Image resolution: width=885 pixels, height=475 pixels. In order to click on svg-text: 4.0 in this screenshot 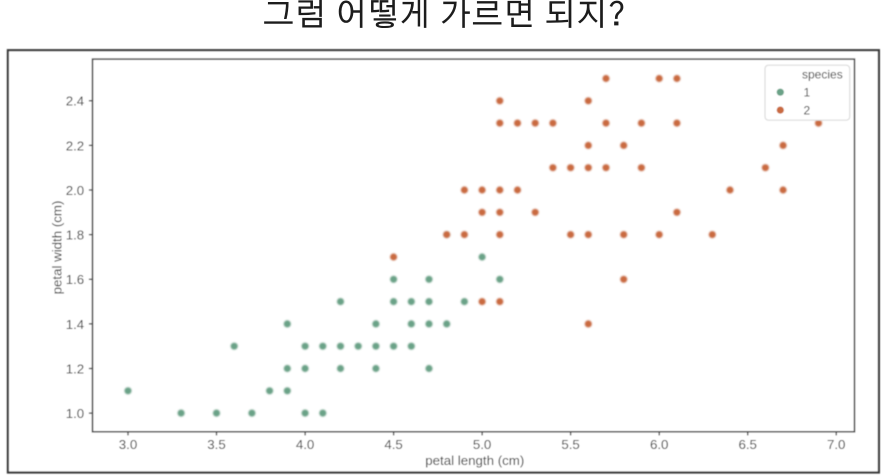, I will do `click(305, 444)`.